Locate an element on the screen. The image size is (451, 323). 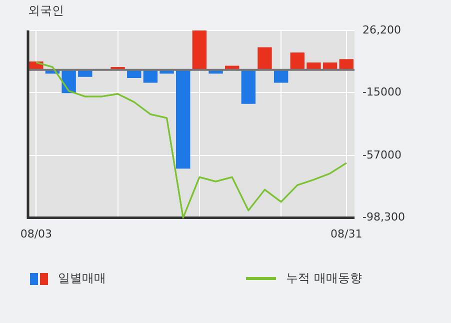
y-tick-label: 26,200 is located at coordinates (382, 29).